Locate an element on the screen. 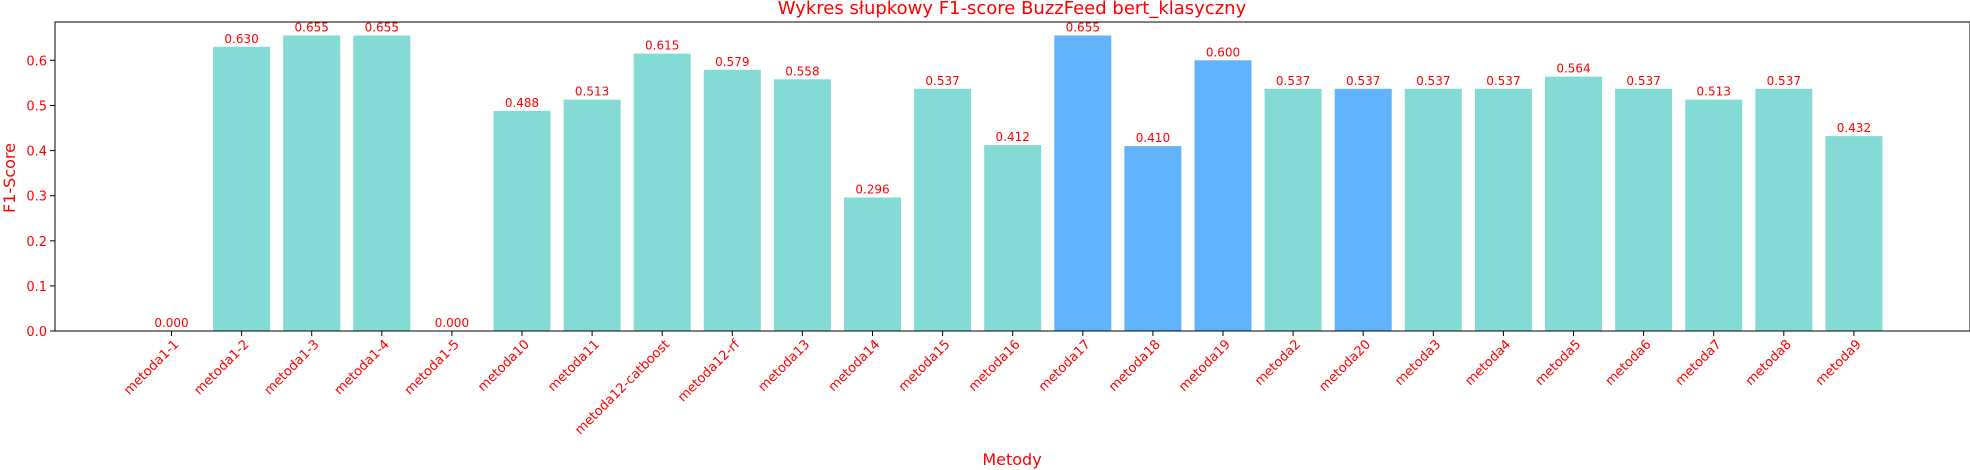 The image size is (1970, 470). bar-metoda17 is located at coordinates (1083, 183).